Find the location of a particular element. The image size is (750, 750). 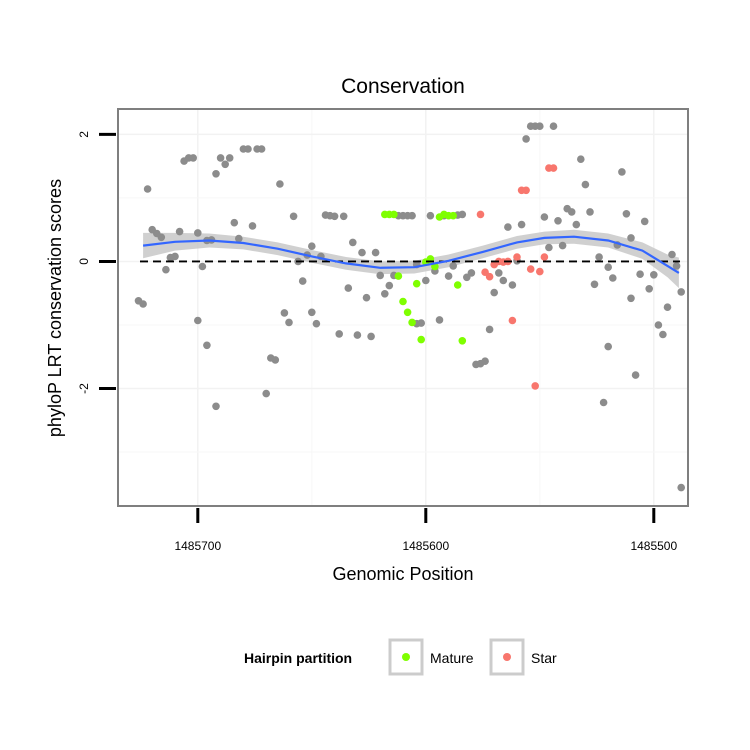

x-tick-label: 1485600 is located at coordinates (425, 546).